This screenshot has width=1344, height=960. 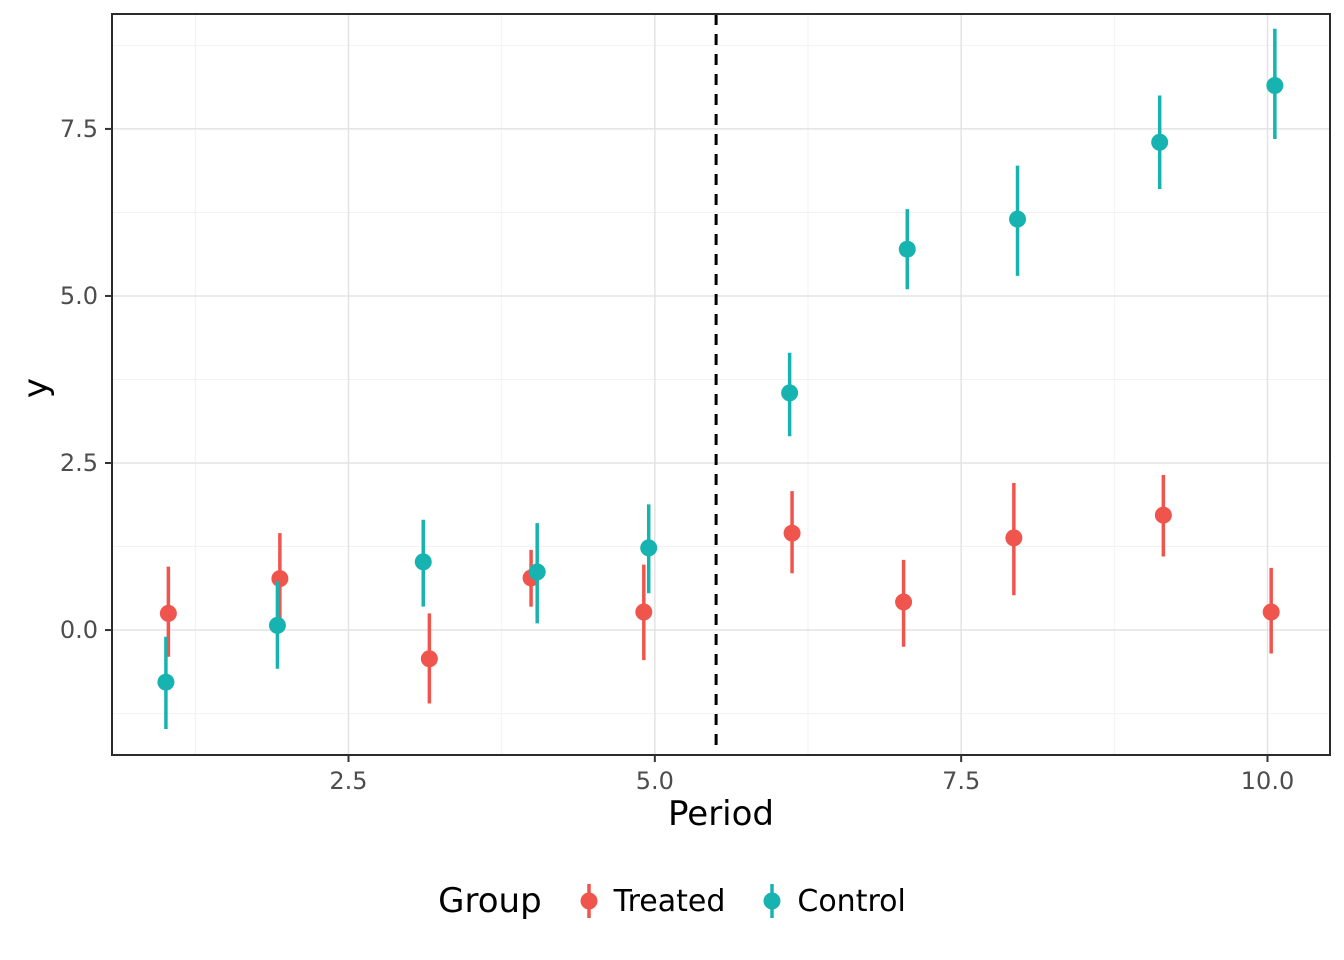 What do you see at coordinates (490, 901) in the screenshot?
I see `legend-title: Group` at bounding box center [490, 901].